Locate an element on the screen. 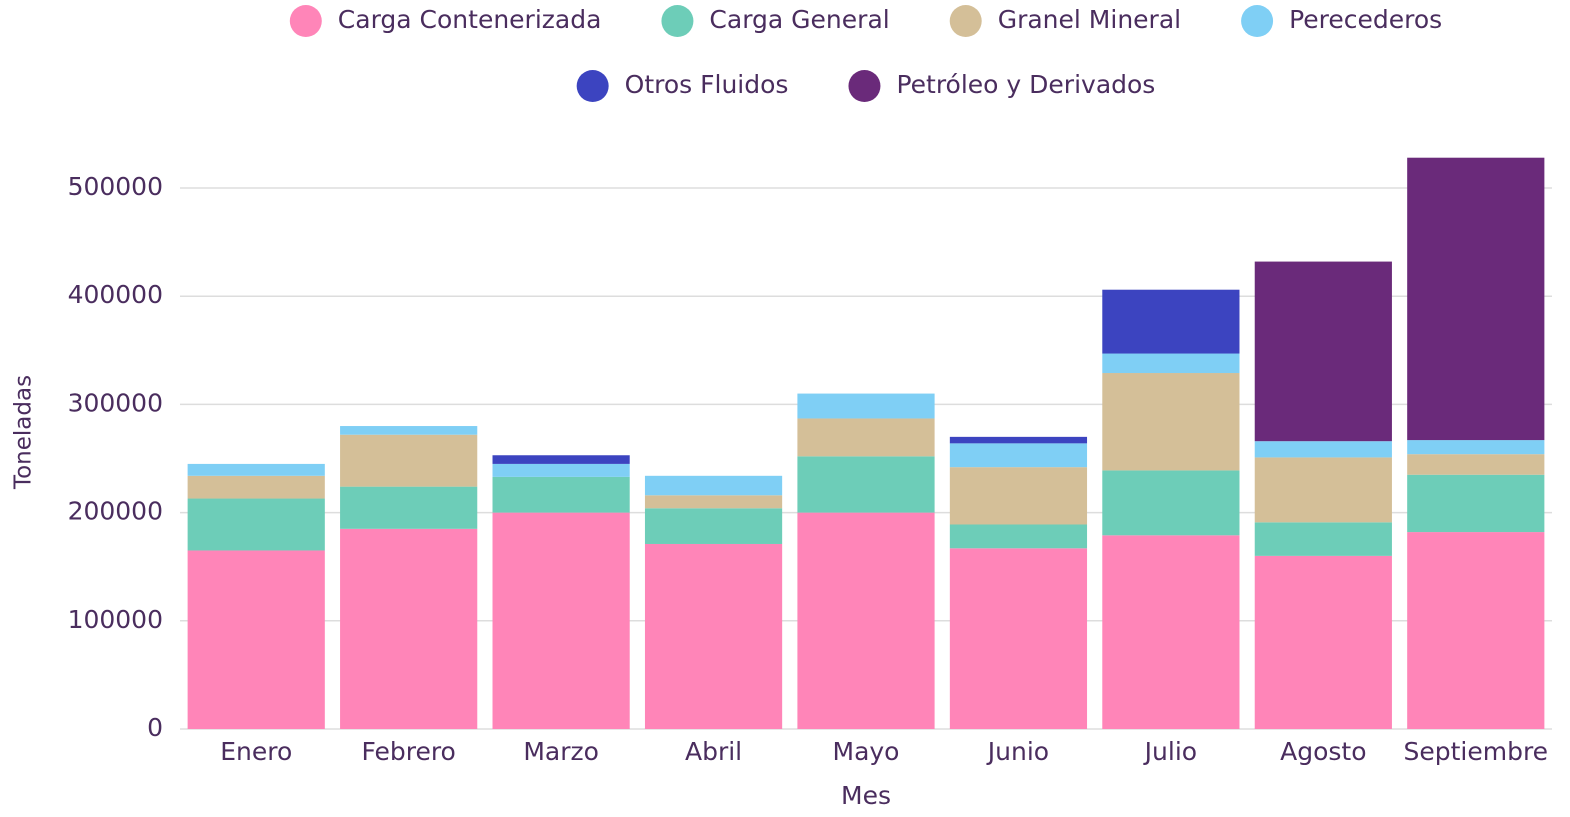 Image resolution: width=1570 pixels, height=817 pixels. x-axis-label: Mes is located at coordinates (866, 795).